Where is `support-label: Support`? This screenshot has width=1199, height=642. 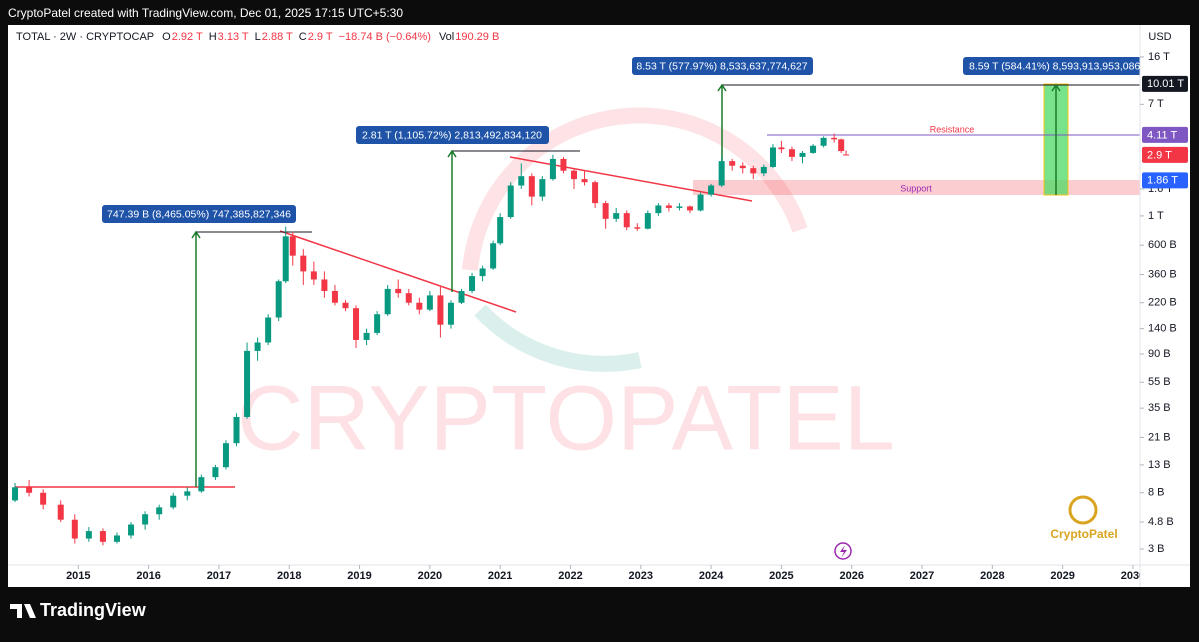
support-label: Support is located at coordinates (916, 188).